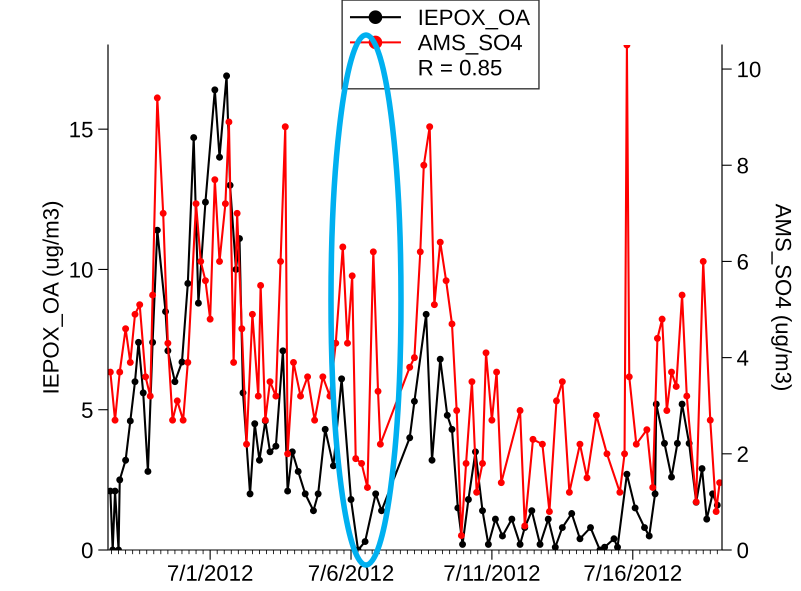  What do you see at coordinates (470, 44) in the screenshot?
I see `legend-label: AMS_SO4` at bounding box center [470, 44].